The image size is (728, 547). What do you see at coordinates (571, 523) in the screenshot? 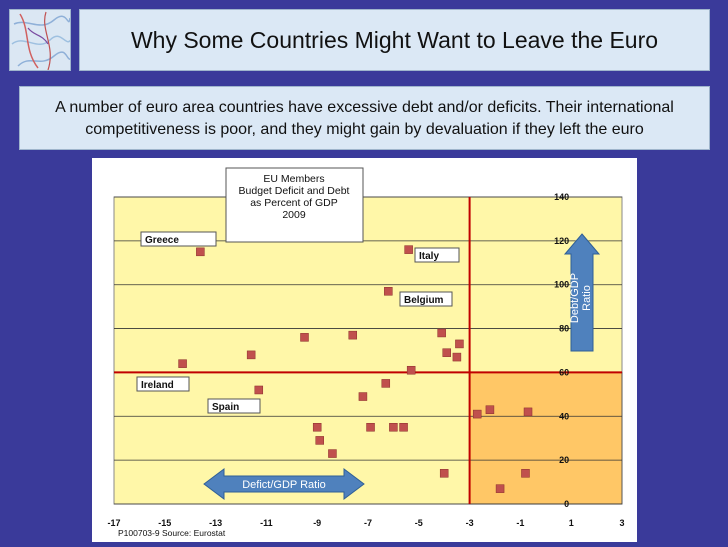
I see `x-tick-9: 1` at bounding box center [571, 523].